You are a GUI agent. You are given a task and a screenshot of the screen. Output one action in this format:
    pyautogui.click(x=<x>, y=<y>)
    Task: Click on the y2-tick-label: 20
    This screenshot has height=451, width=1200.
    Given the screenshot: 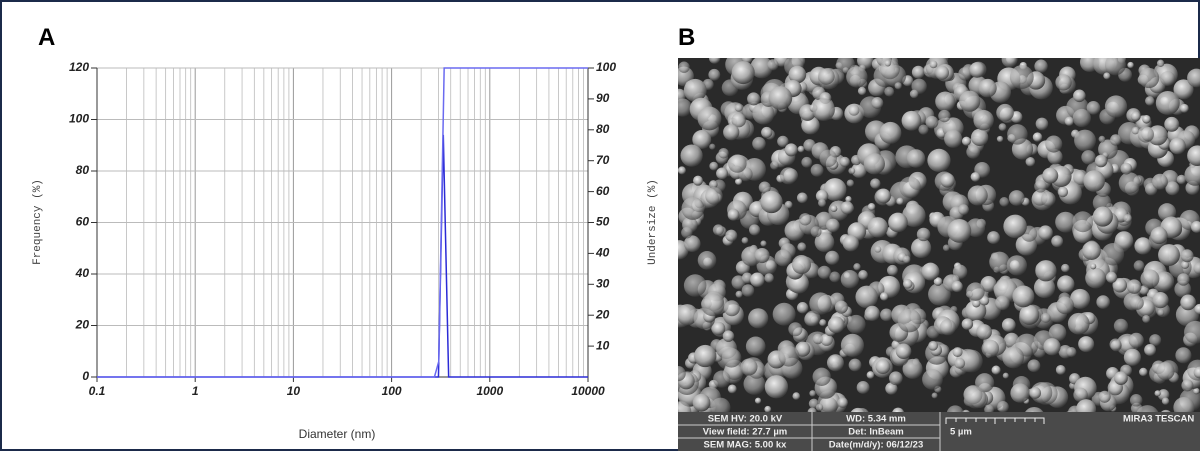 What is the action you would take?
    pyautogui.click(x=602, y=314)
    